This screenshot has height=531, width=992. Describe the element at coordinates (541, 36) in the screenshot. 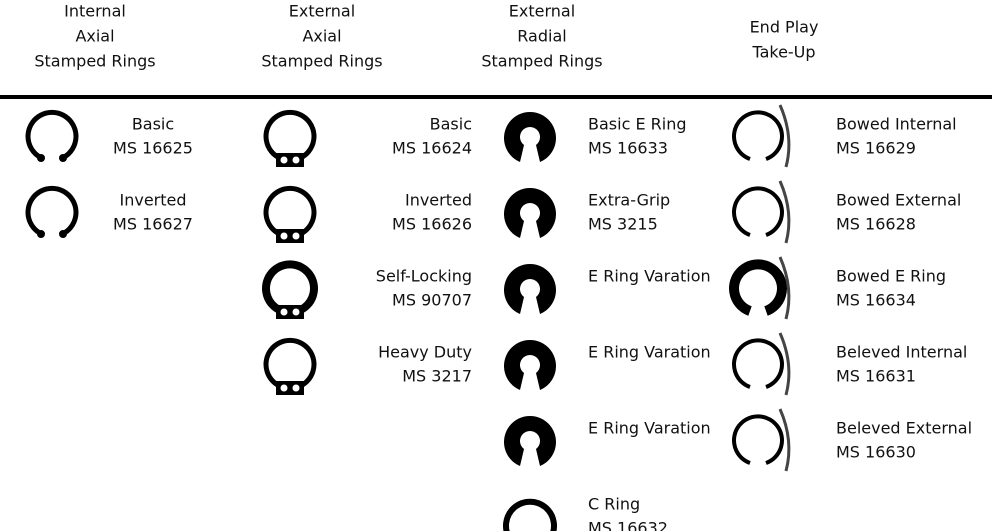

I see `column-header: Radial` at that location.